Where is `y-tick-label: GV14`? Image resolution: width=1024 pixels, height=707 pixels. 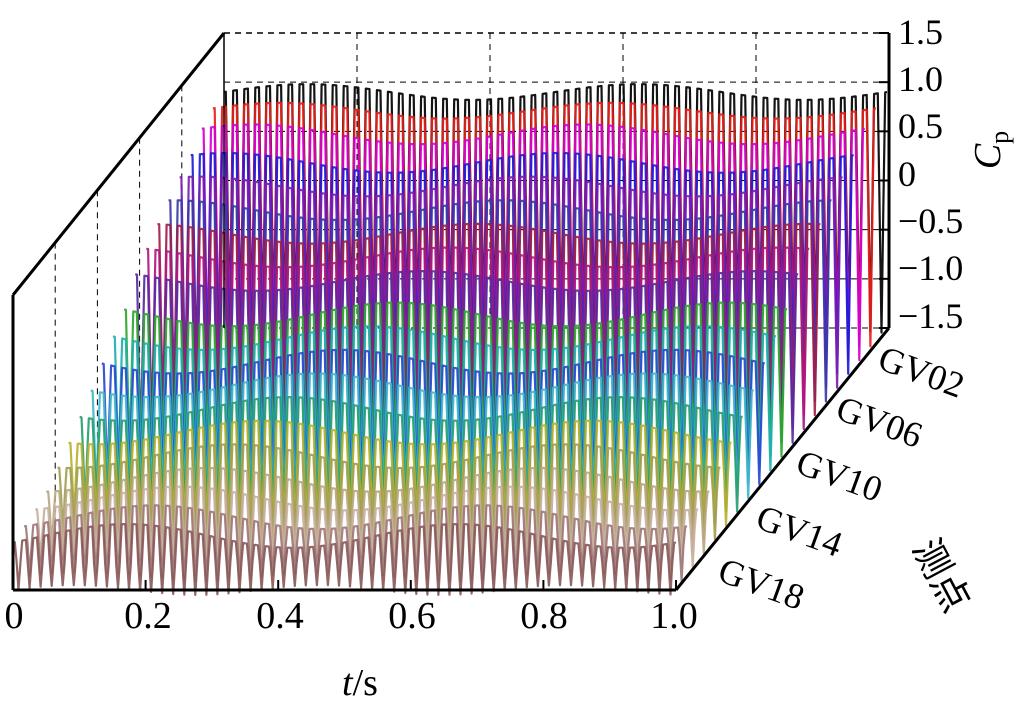
y-tick-label: GV14 is located at coordinates (799, 531).